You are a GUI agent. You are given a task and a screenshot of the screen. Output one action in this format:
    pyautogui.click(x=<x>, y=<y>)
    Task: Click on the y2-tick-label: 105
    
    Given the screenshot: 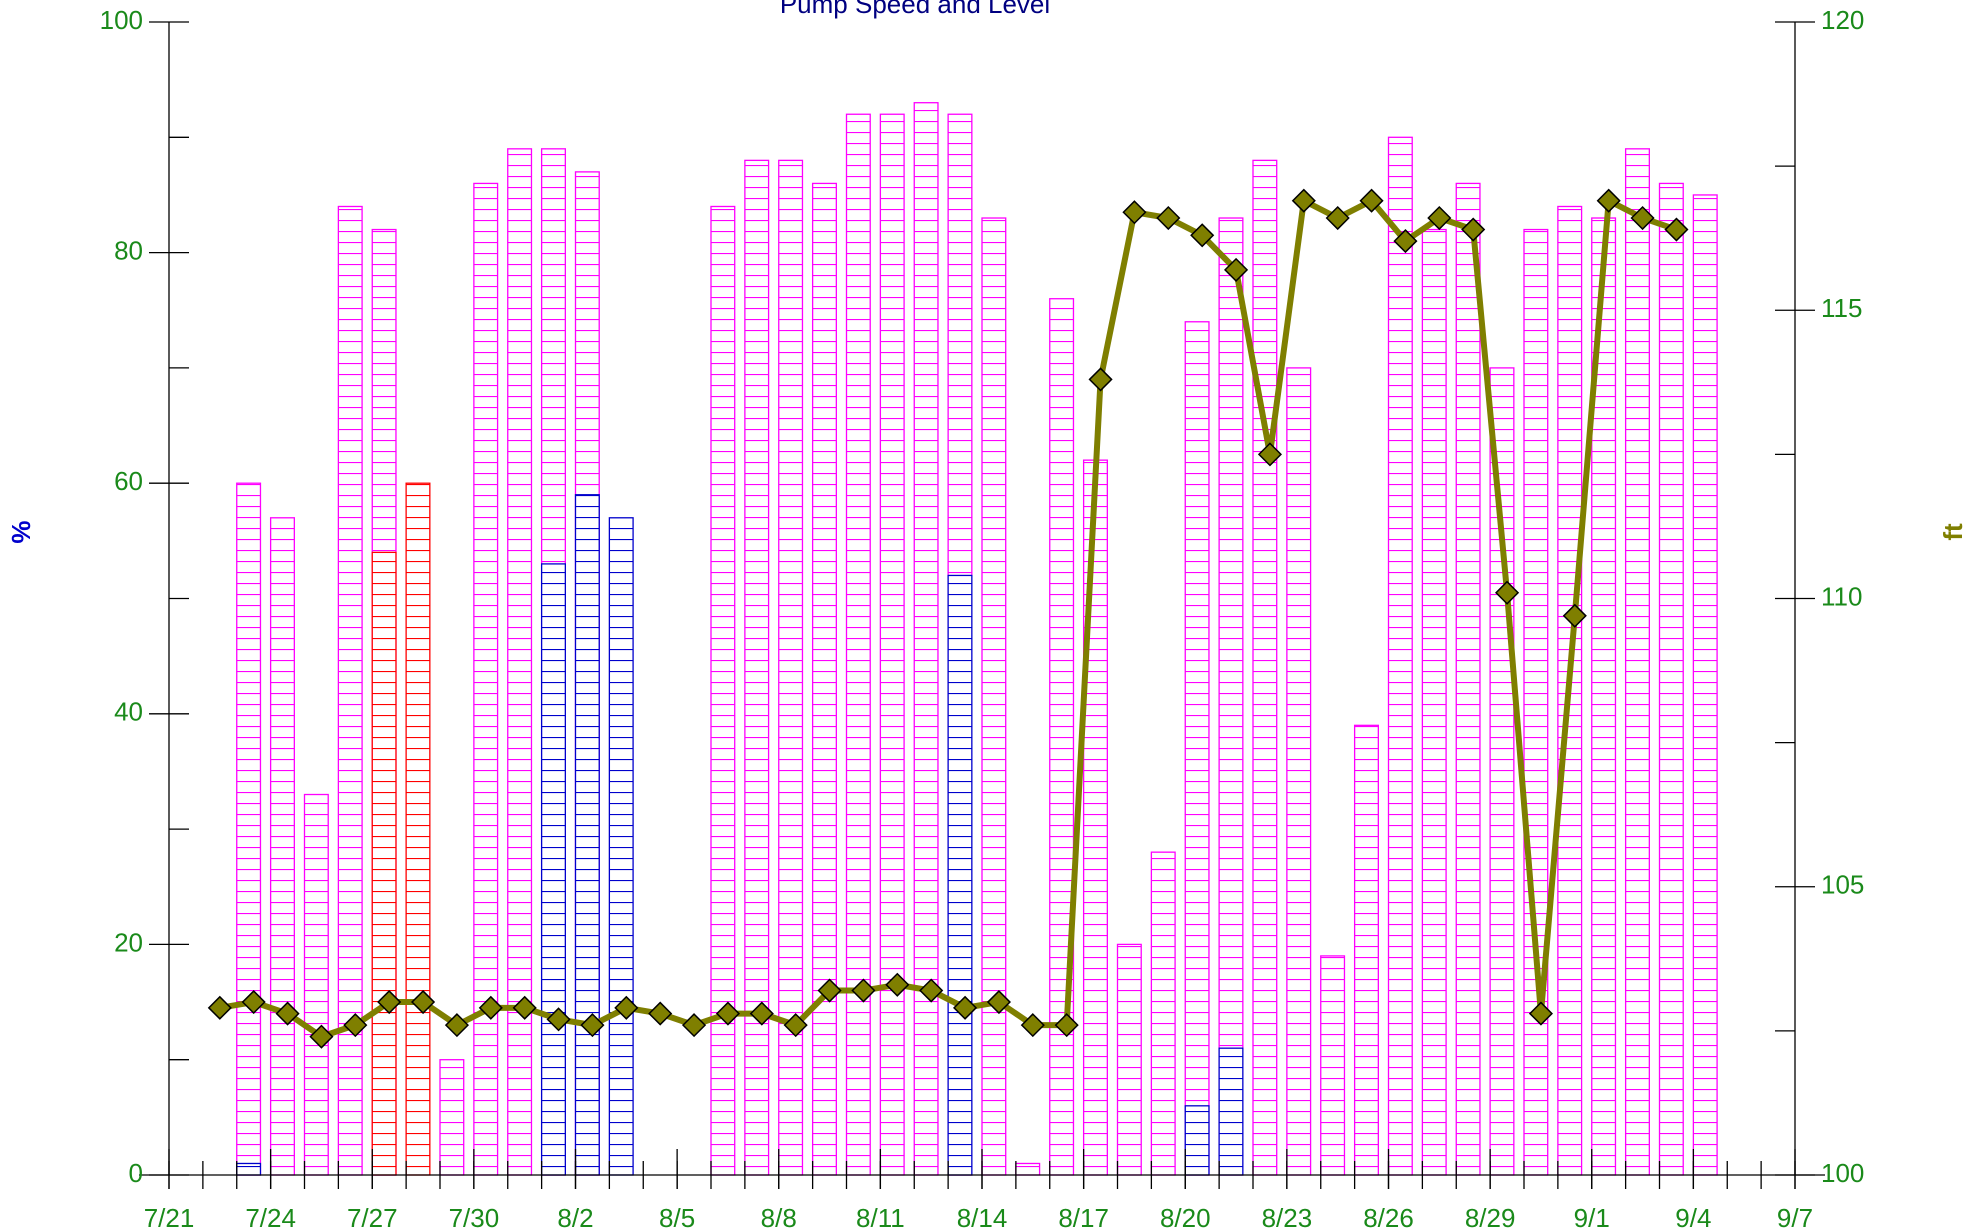 What is the action you would take?
    pyautogui.click(x=1842, y=885)
    